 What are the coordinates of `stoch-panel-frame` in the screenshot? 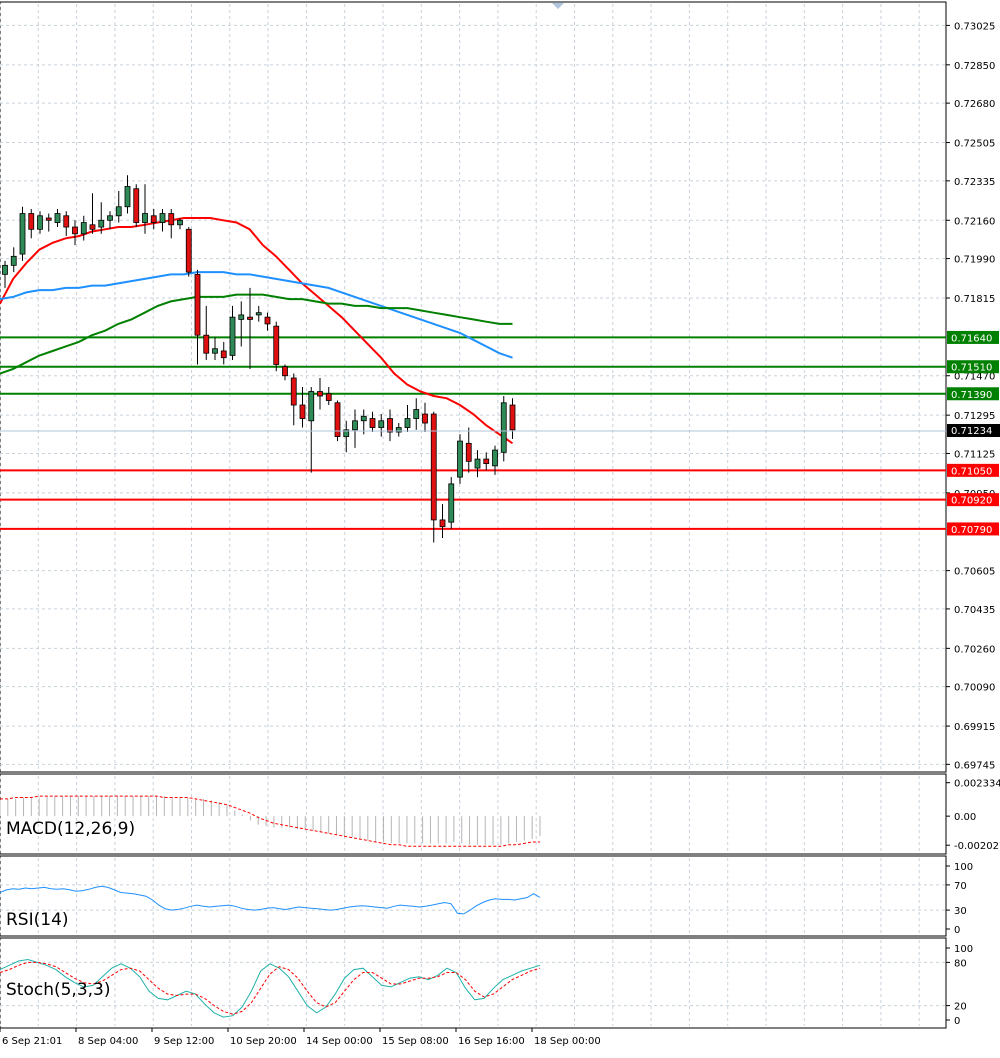 It's located at (473, 983).